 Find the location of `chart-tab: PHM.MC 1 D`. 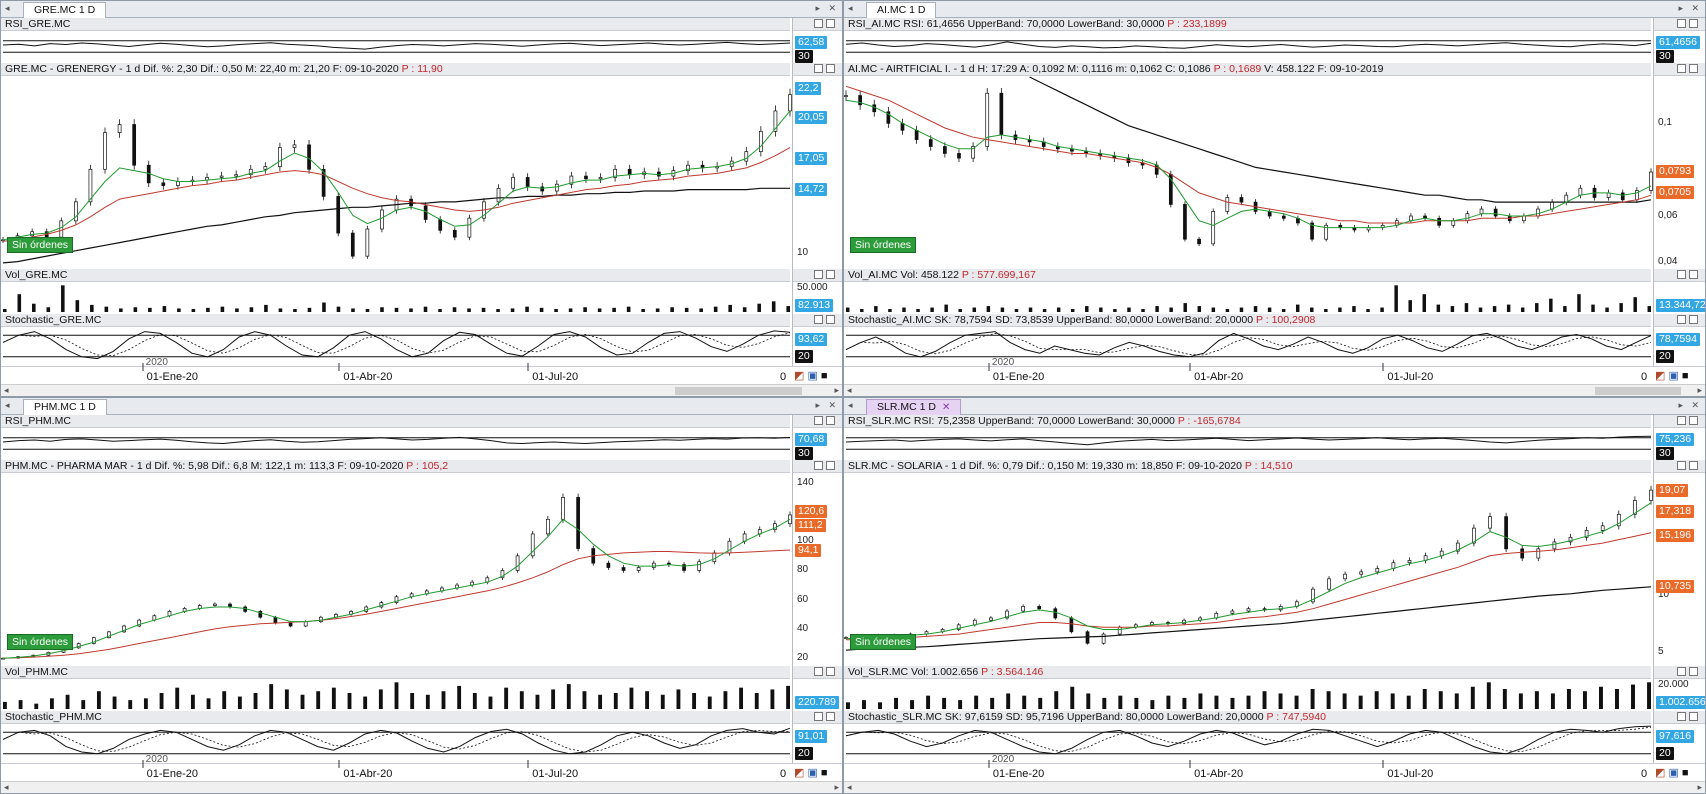

chart-tab: PHM.MC 1 D is located at coordinates (65, 407).